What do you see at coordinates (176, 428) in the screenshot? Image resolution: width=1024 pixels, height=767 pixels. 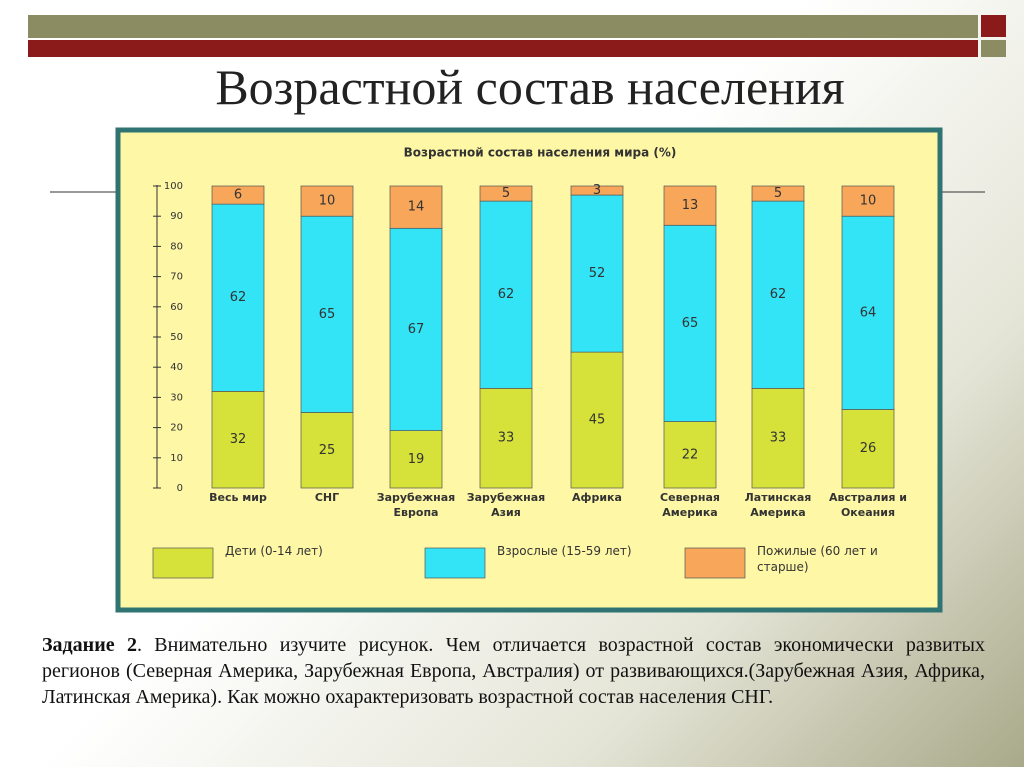 I see `y-tick-label: 20` at bounding box center [176, 428].